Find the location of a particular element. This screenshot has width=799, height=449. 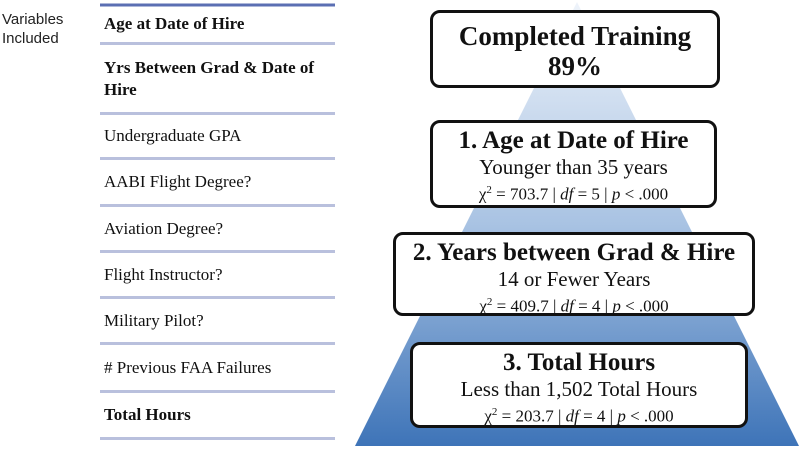

level-subtitle: 14 or Fewer Years is located at coordinates (574, 279).